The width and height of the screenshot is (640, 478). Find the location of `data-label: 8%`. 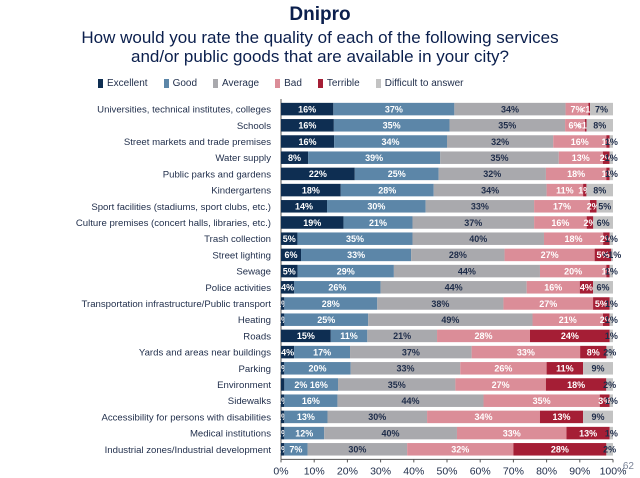

data-label: 8% is located at coordinates (294, 158).